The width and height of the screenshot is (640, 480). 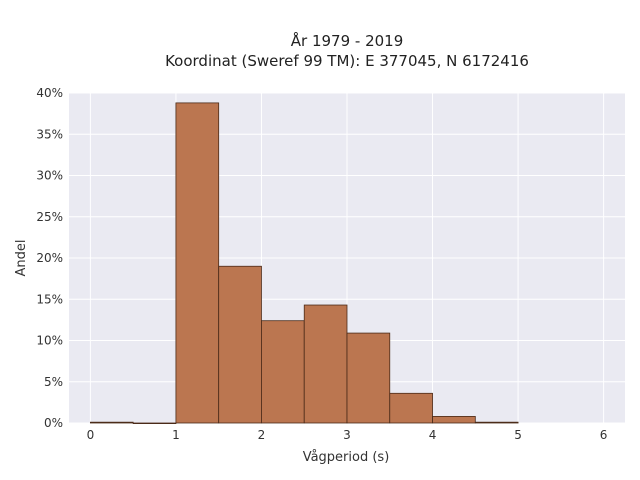 I want to click on x-tick-label: 3, so click(x=347, y=435).